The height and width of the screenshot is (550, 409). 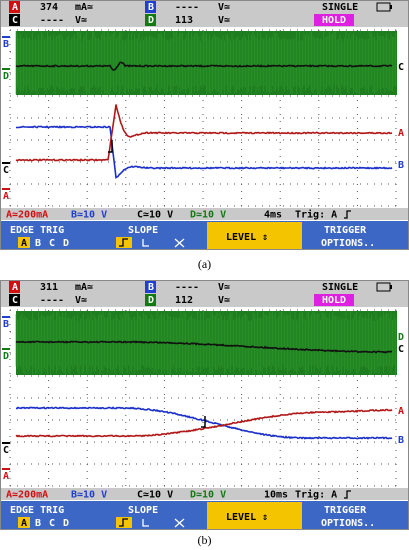 I want to click on readout-text: 112, so click(x=184, y=300).